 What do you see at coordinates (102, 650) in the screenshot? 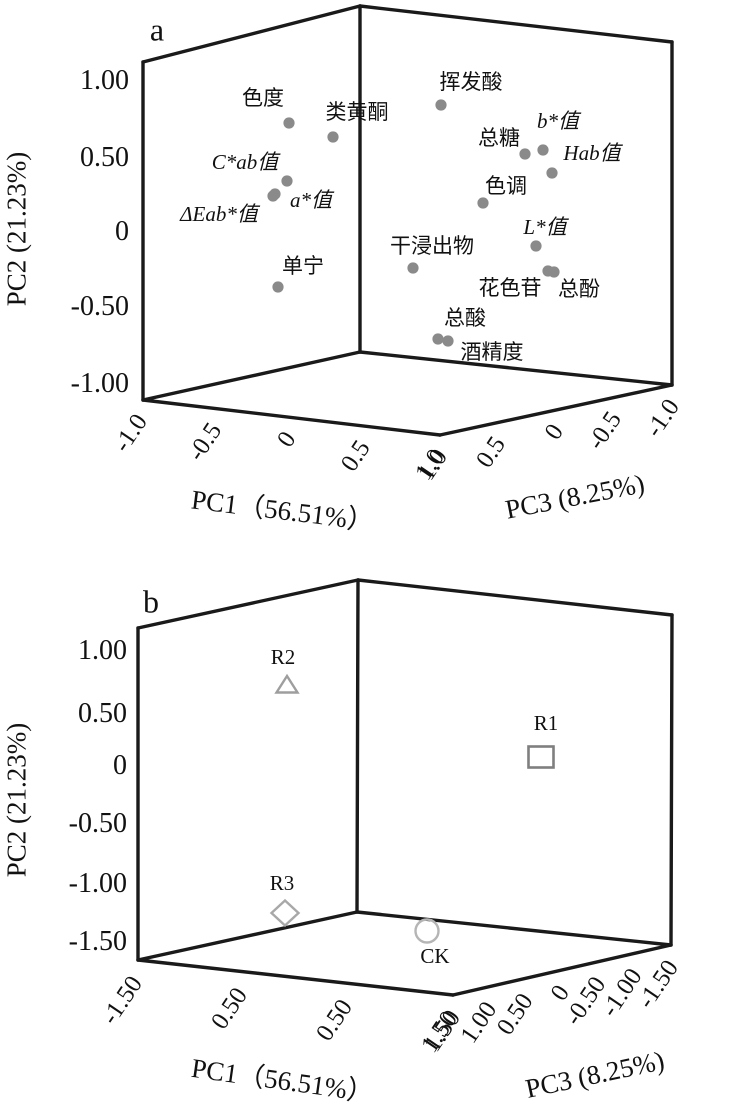
I see `panel-b-pc2-tick-label: 1.00` at bounding box center [102, 650].